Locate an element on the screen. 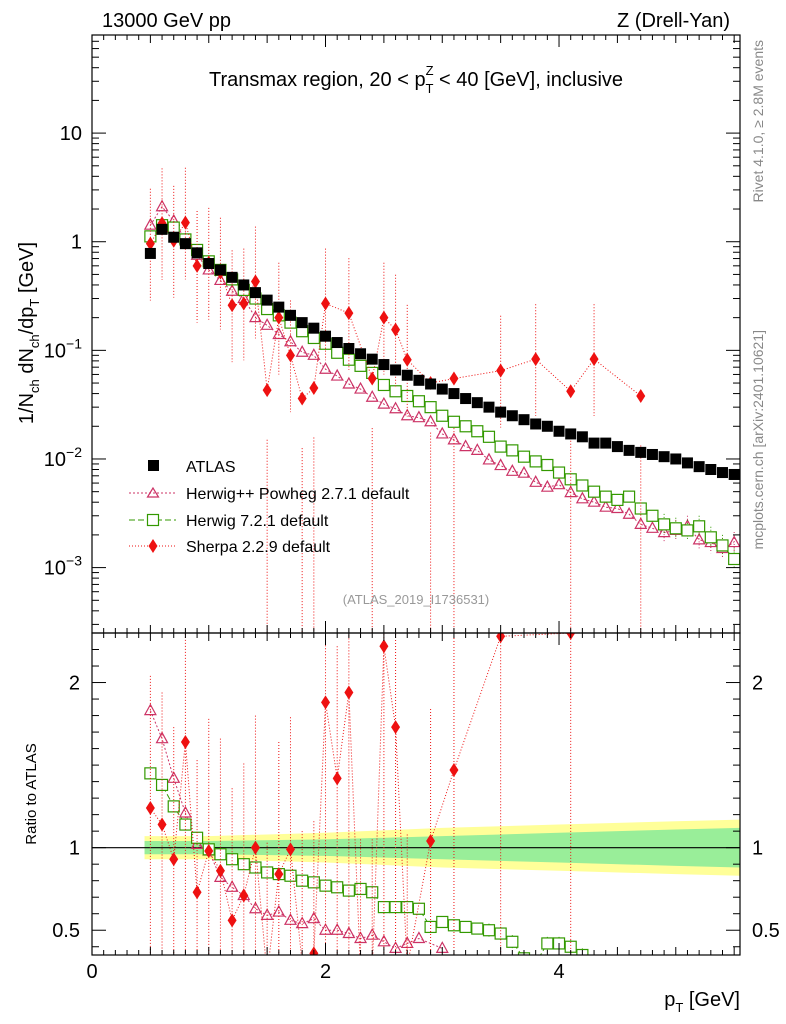 The height and width of the screenshot is (1024, 786). plot-title-main: Transmax region, 20 < p is located at coordinates (317, 80).